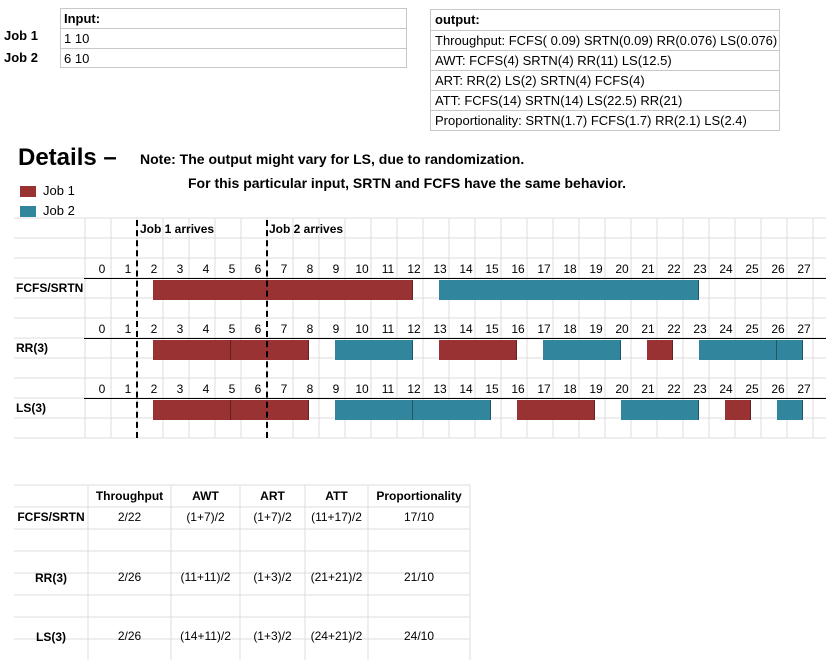  What do you see at coordinates (622, 269) in the screenshot?
I see `time-tick-label: 20` at bounding box center [622, 269].